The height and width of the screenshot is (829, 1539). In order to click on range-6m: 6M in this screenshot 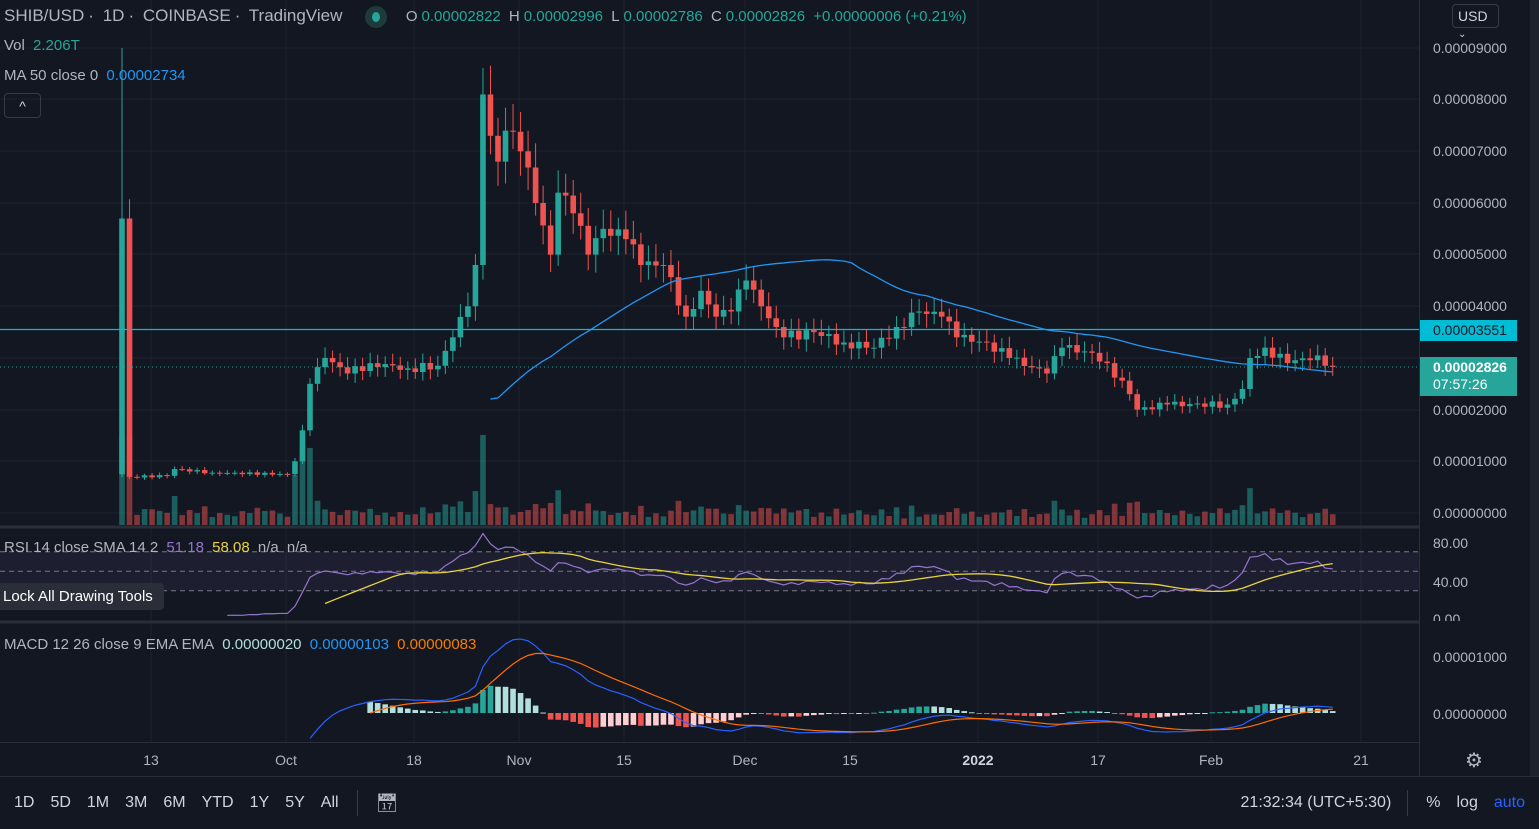, I will do `click(174, 802)`.